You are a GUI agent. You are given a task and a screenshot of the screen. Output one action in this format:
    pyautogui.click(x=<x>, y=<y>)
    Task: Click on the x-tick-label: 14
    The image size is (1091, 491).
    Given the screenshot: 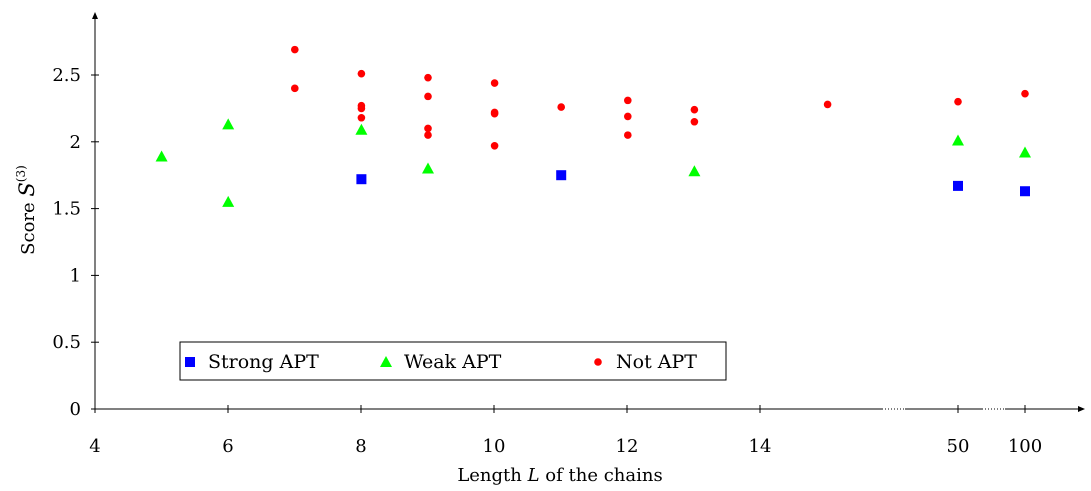 What is the action you would take?
    pyautogui.click(x=760, y=446)
    